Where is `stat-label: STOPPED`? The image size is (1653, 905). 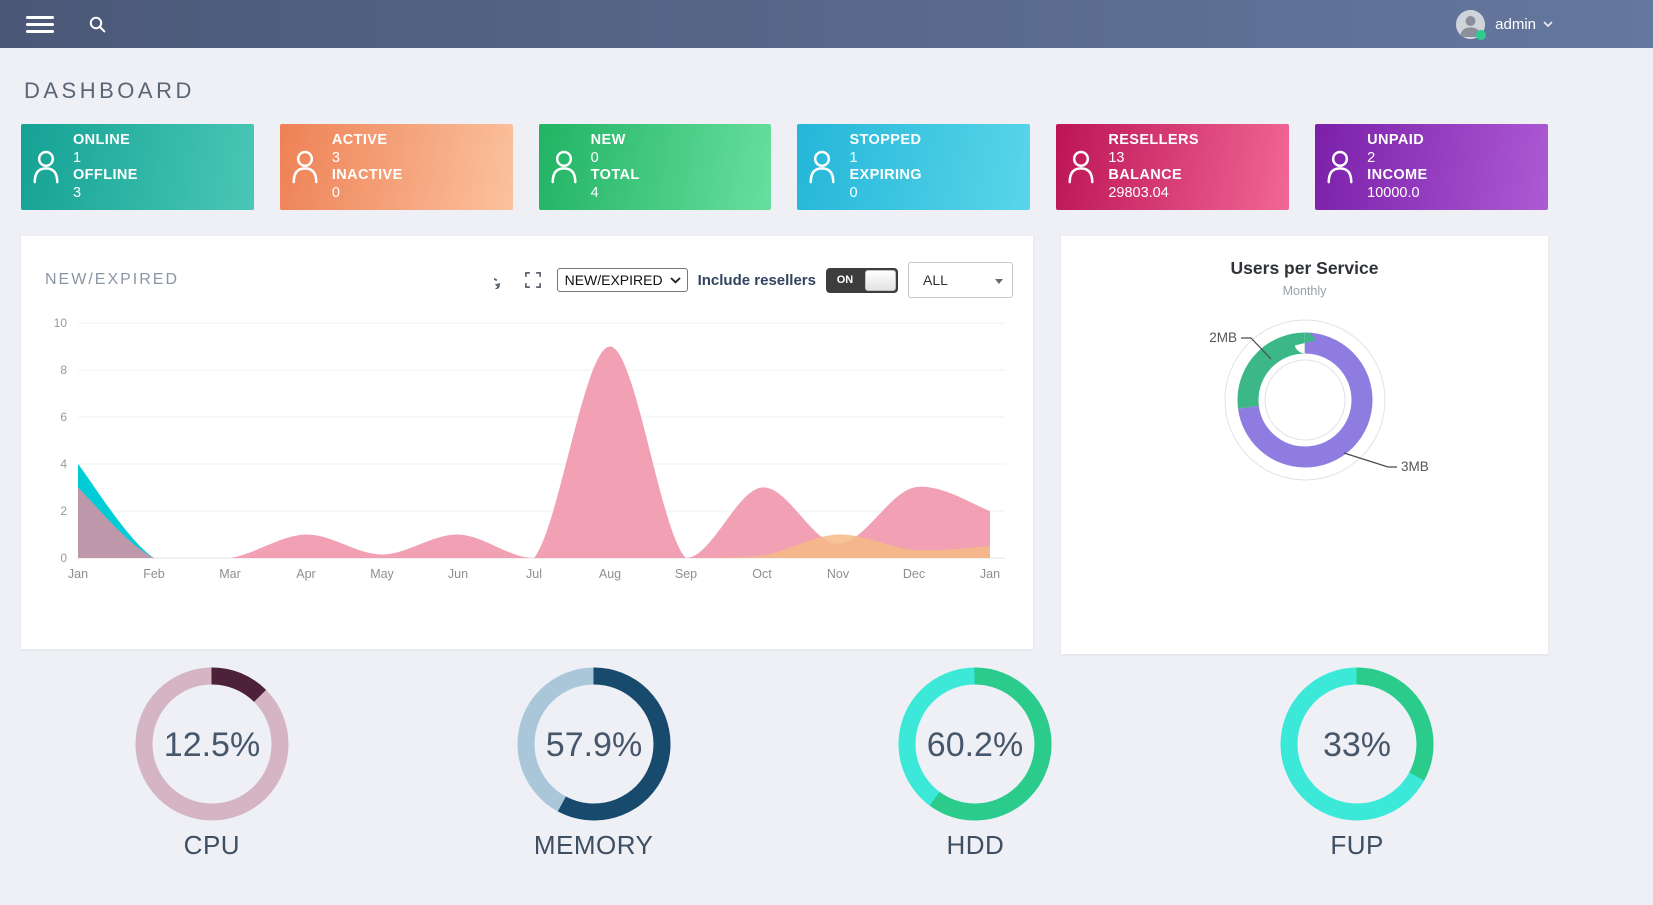
stat-label: STOPPED is located at coordinates (885, 140).